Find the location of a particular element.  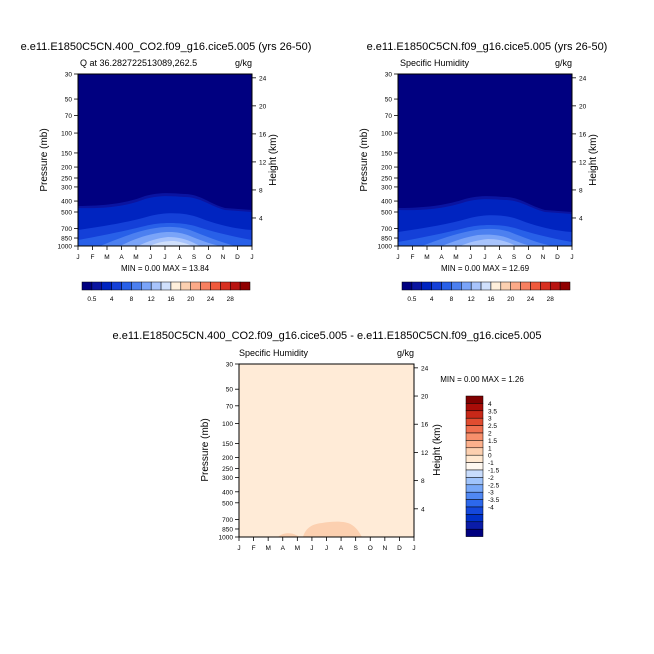

pressure-tick-label: 300 is located at coordinates (66, 187).